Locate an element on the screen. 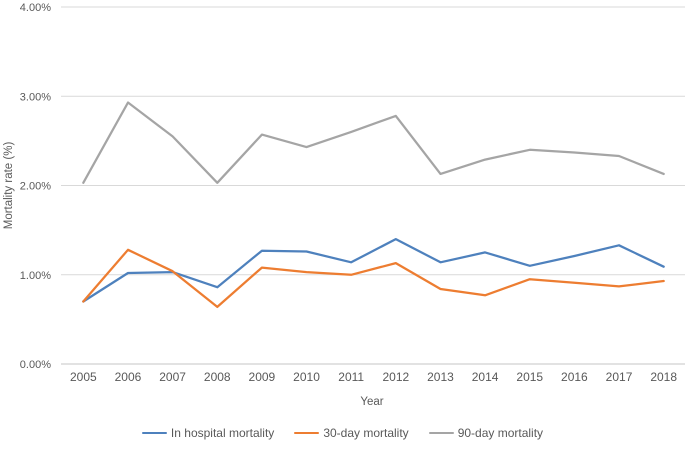 The width and height of the screenshot is (685, 449). x-tick-label: 2007 is located at coordinates (172, 377).